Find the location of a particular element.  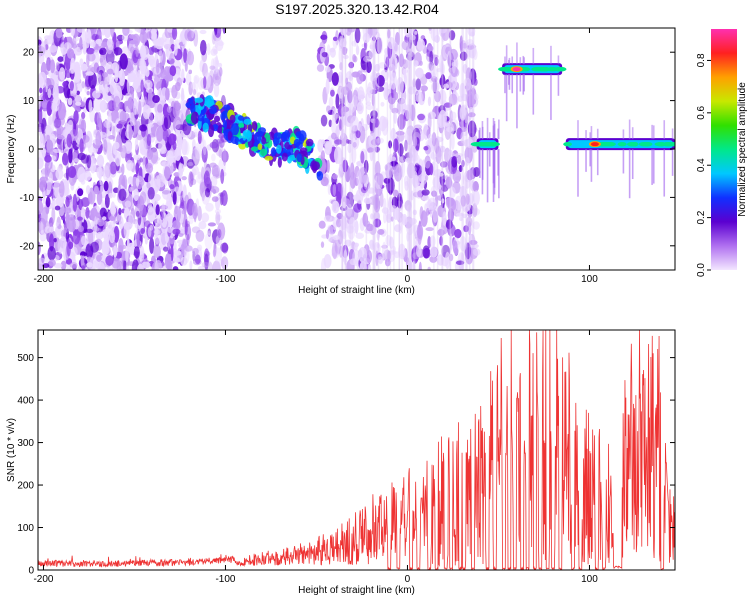

band-core is located at coordinates (647, 144).